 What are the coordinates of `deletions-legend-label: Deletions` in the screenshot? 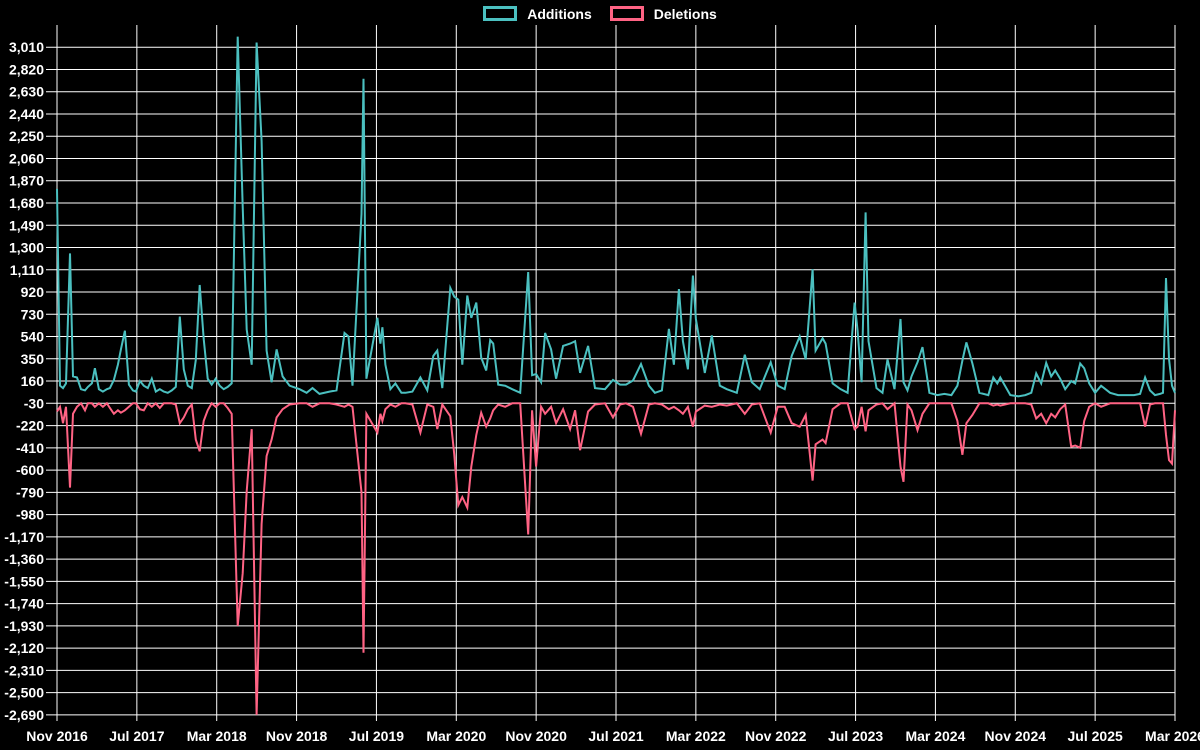 It's located at (685, 13).